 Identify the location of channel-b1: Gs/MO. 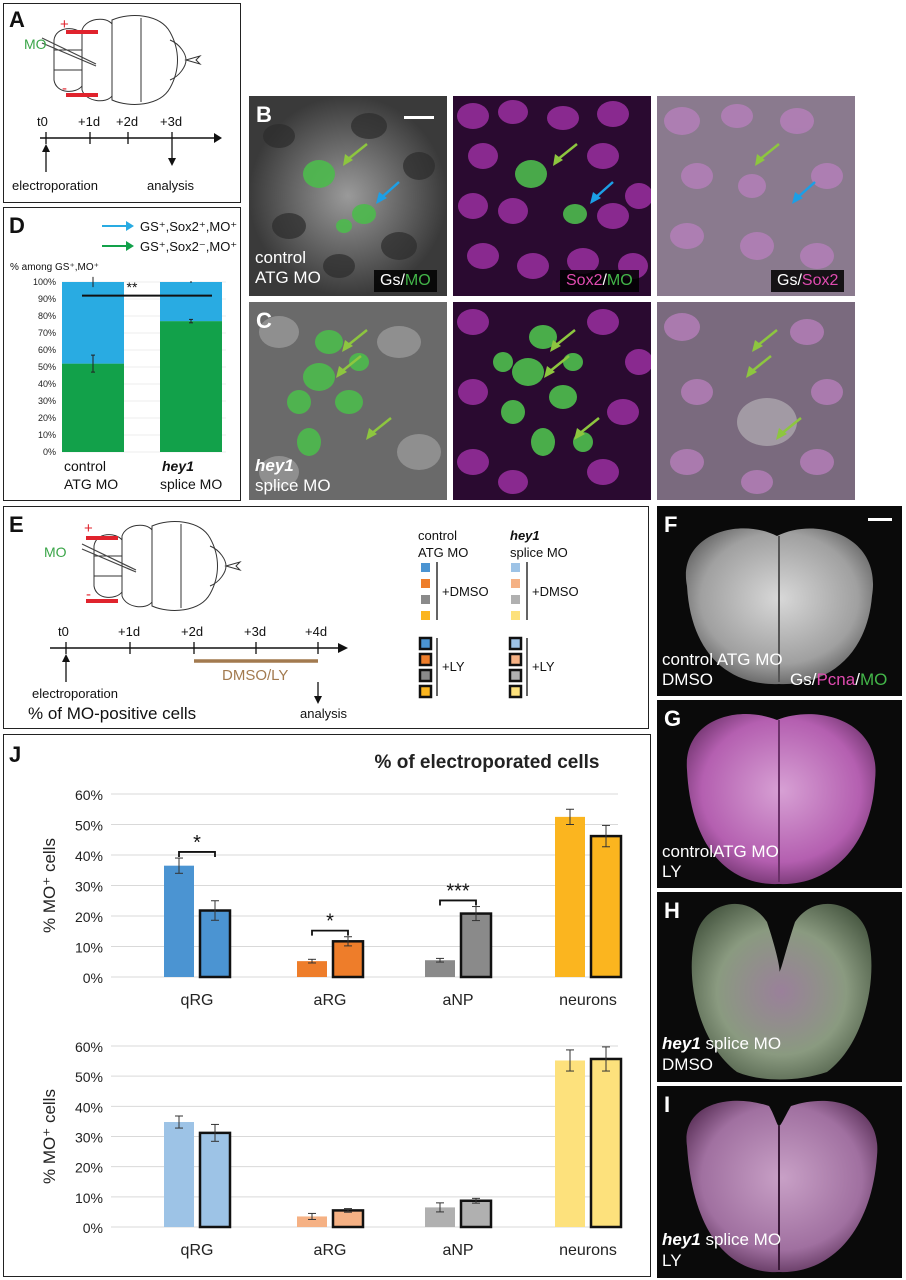
(405, 281).